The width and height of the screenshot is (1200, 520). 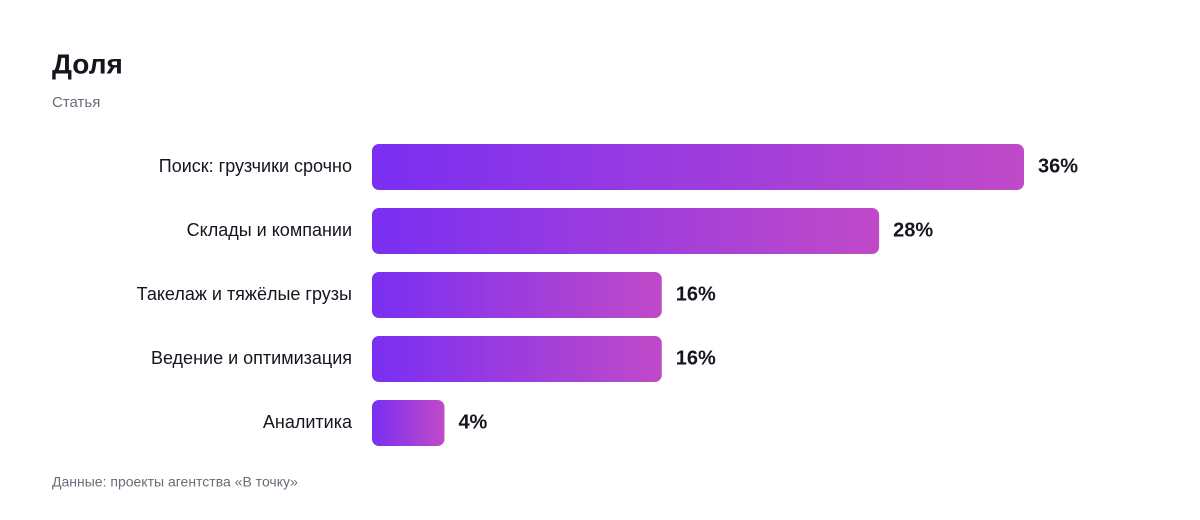 What do you see at coordinates (269, 230) in the screenshot?
I see `category-label: Склады и компании` at bounding box center [269, 230].